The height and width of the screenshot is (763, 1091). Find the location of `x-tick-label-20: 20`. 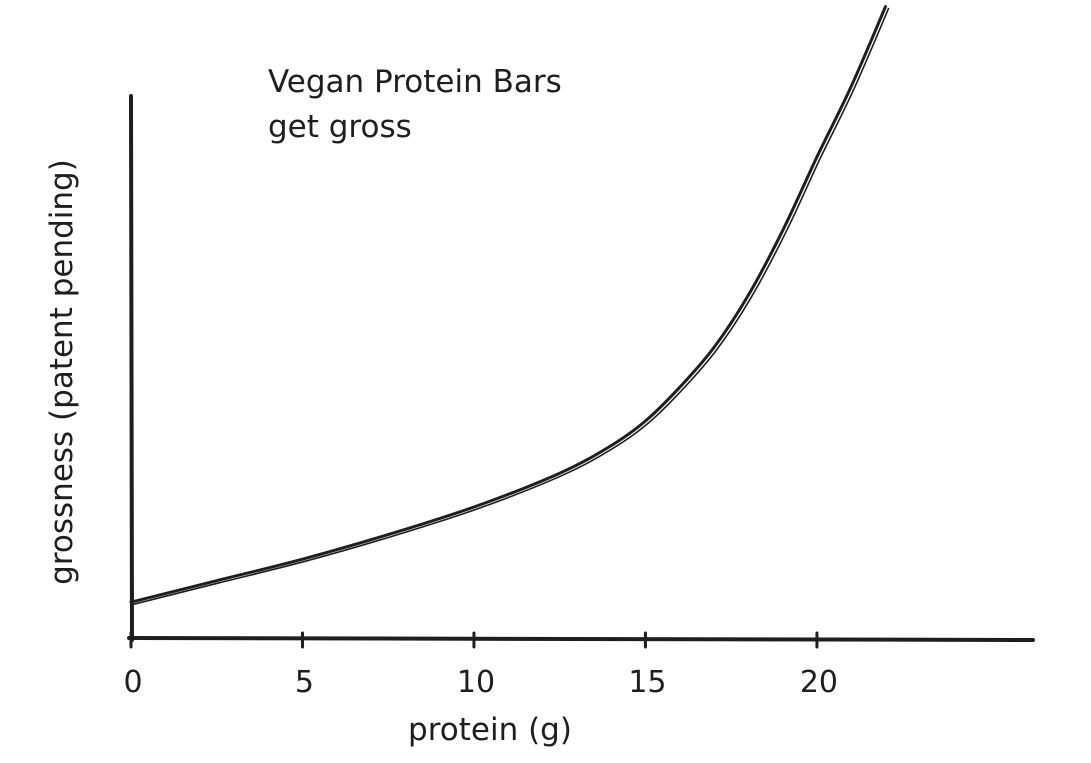

x-tick-label-20: 20 is located at coordinates (819, 682).